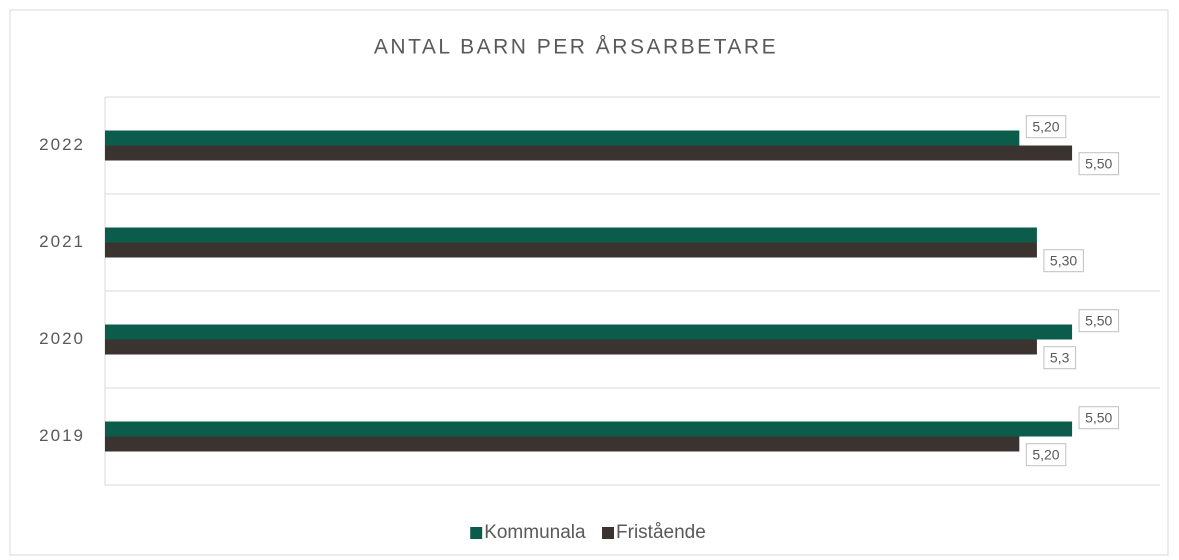 The image size is (1179, 560). Describe the element at coordinates (535, 532) in the screenshot. I see `legend-label: Kommunala` at that location.